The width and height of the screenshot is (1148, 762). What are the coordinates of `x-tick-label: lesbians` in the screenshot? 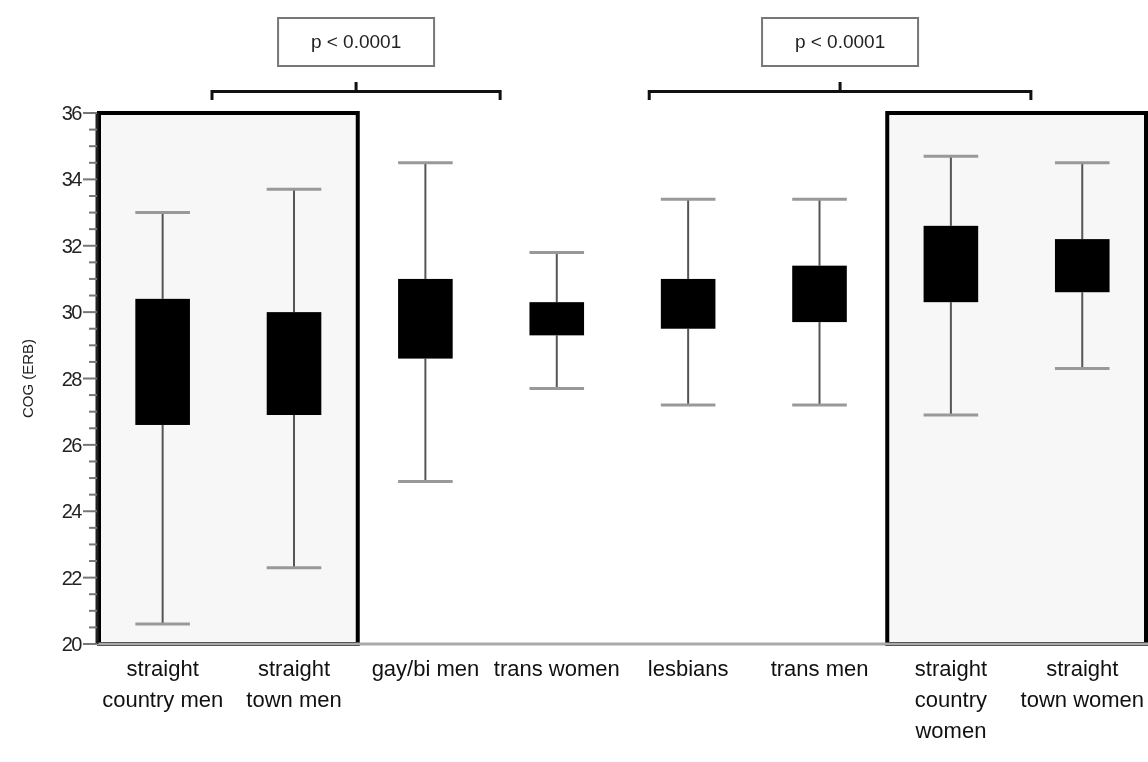 It's located at (688, 668).